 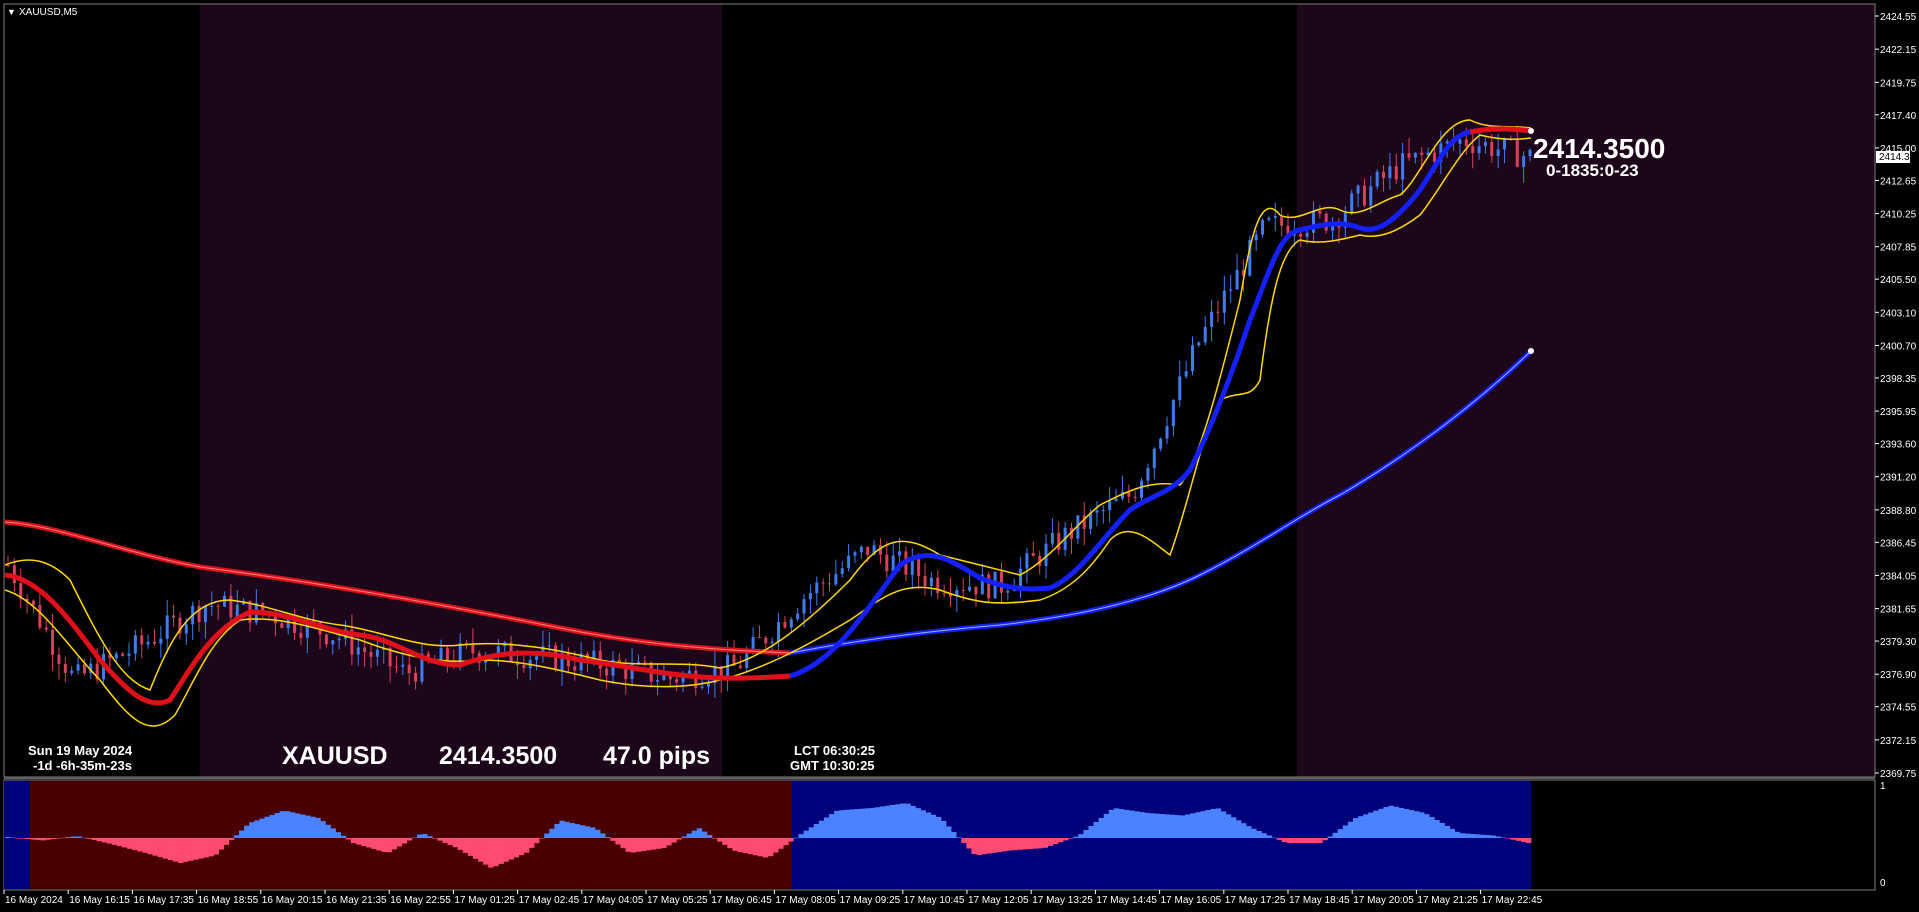 I want to click on session-countdown-label: -1d -6h-35m-23s, so click(x=82, y=765).